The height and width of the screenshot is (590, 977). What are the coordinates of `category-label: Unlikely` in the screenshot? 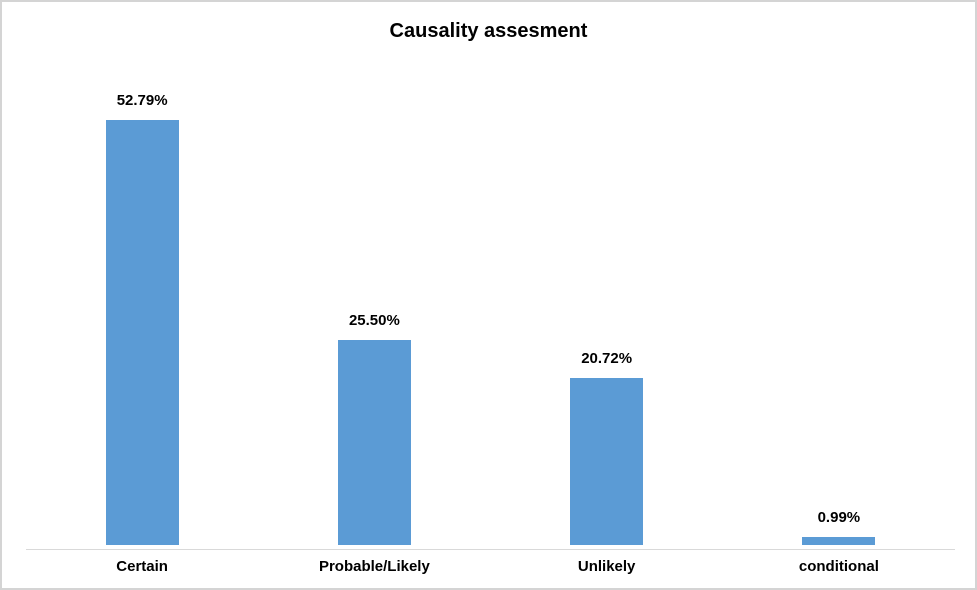 It's located at (606, 566).